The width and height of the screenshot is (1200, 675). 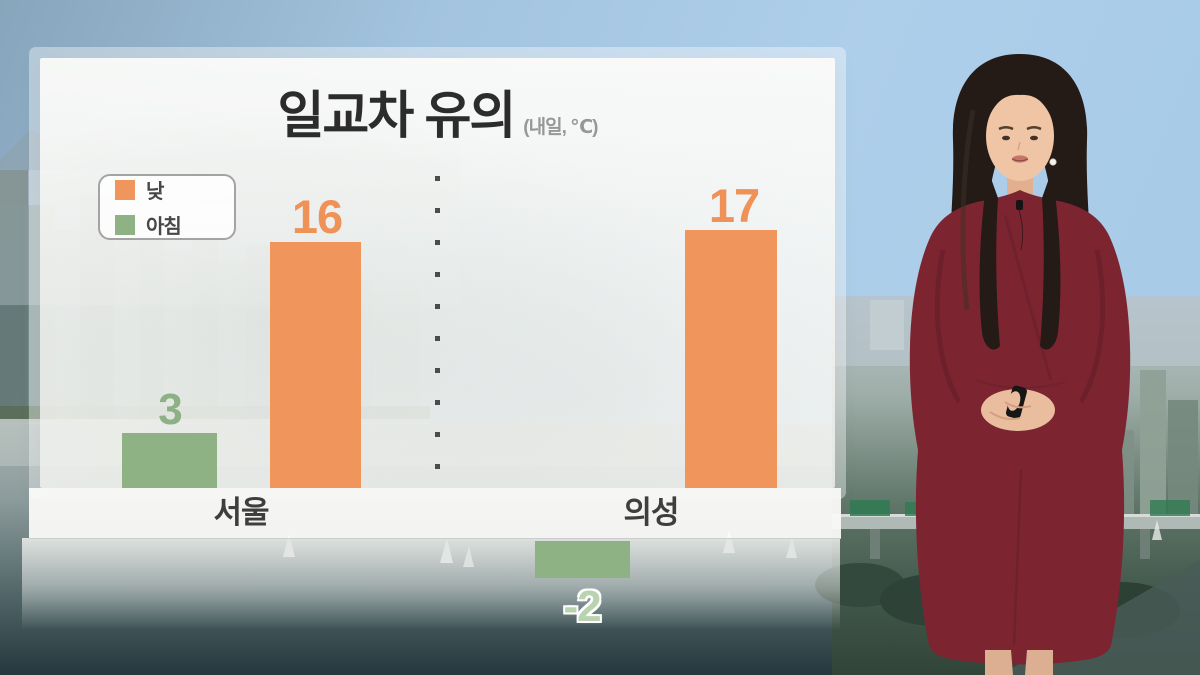 I want to click on chart-title-row: 일교차 유의 (내일, ℃), so click(x=437, y=111).